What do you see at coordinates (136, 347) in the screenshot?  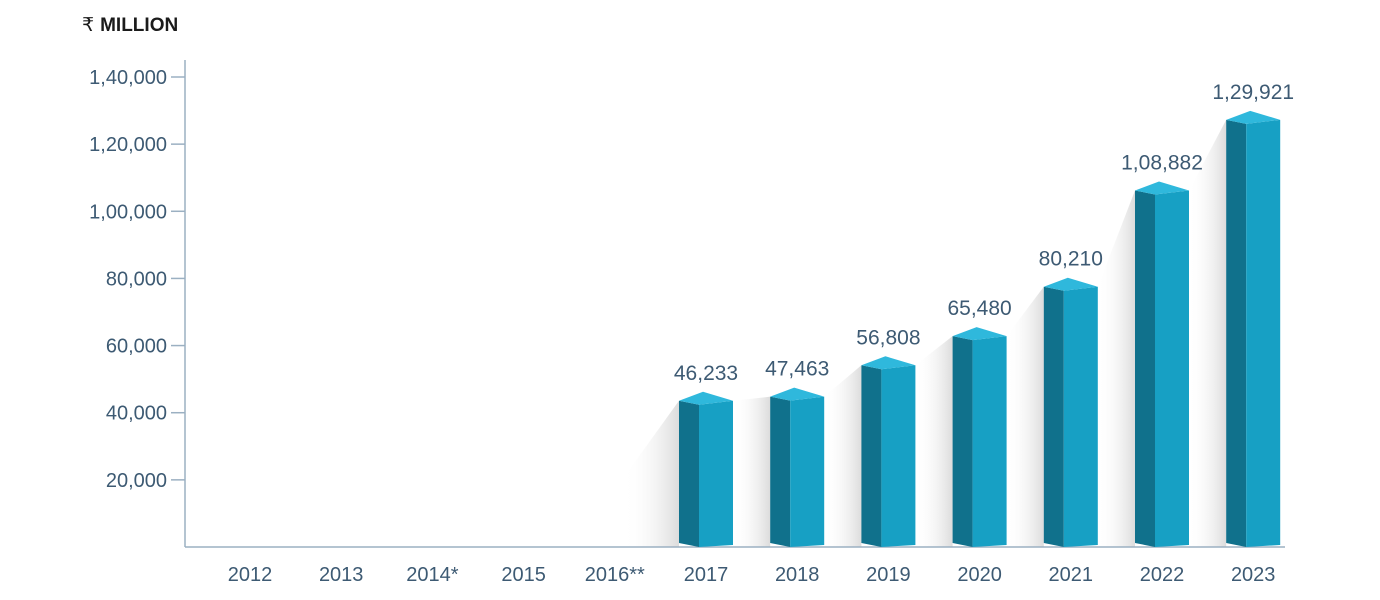 I see `y-tick-label: 60,000` at bounding box center [136, 347].